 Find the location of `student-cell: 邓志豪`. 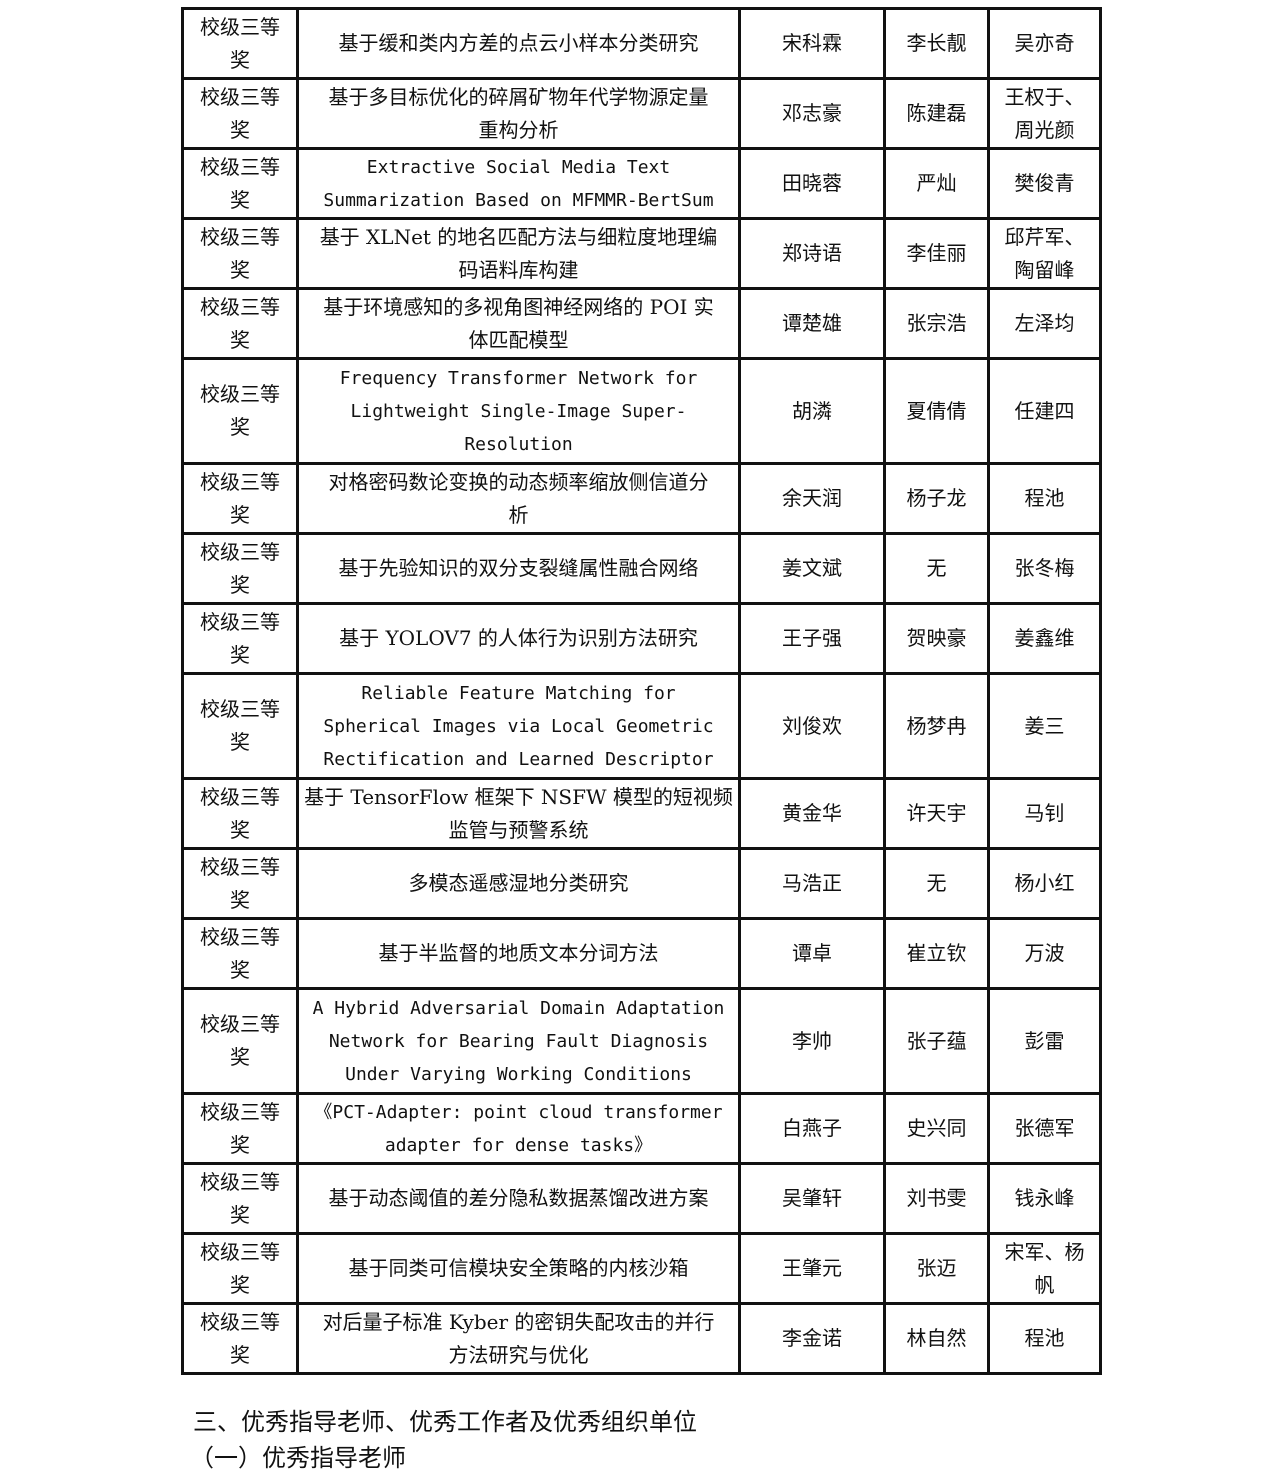

student-cell: 邓志豪 is located at coordinates (812, 113).